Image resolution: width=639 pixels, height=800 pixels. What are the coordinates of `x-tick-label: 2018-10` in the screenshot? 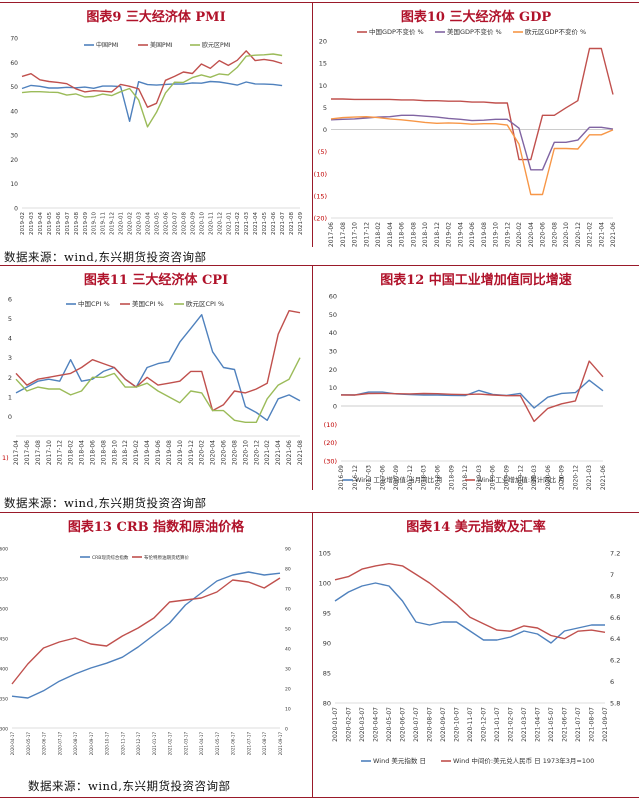 It's located at (114, 452).